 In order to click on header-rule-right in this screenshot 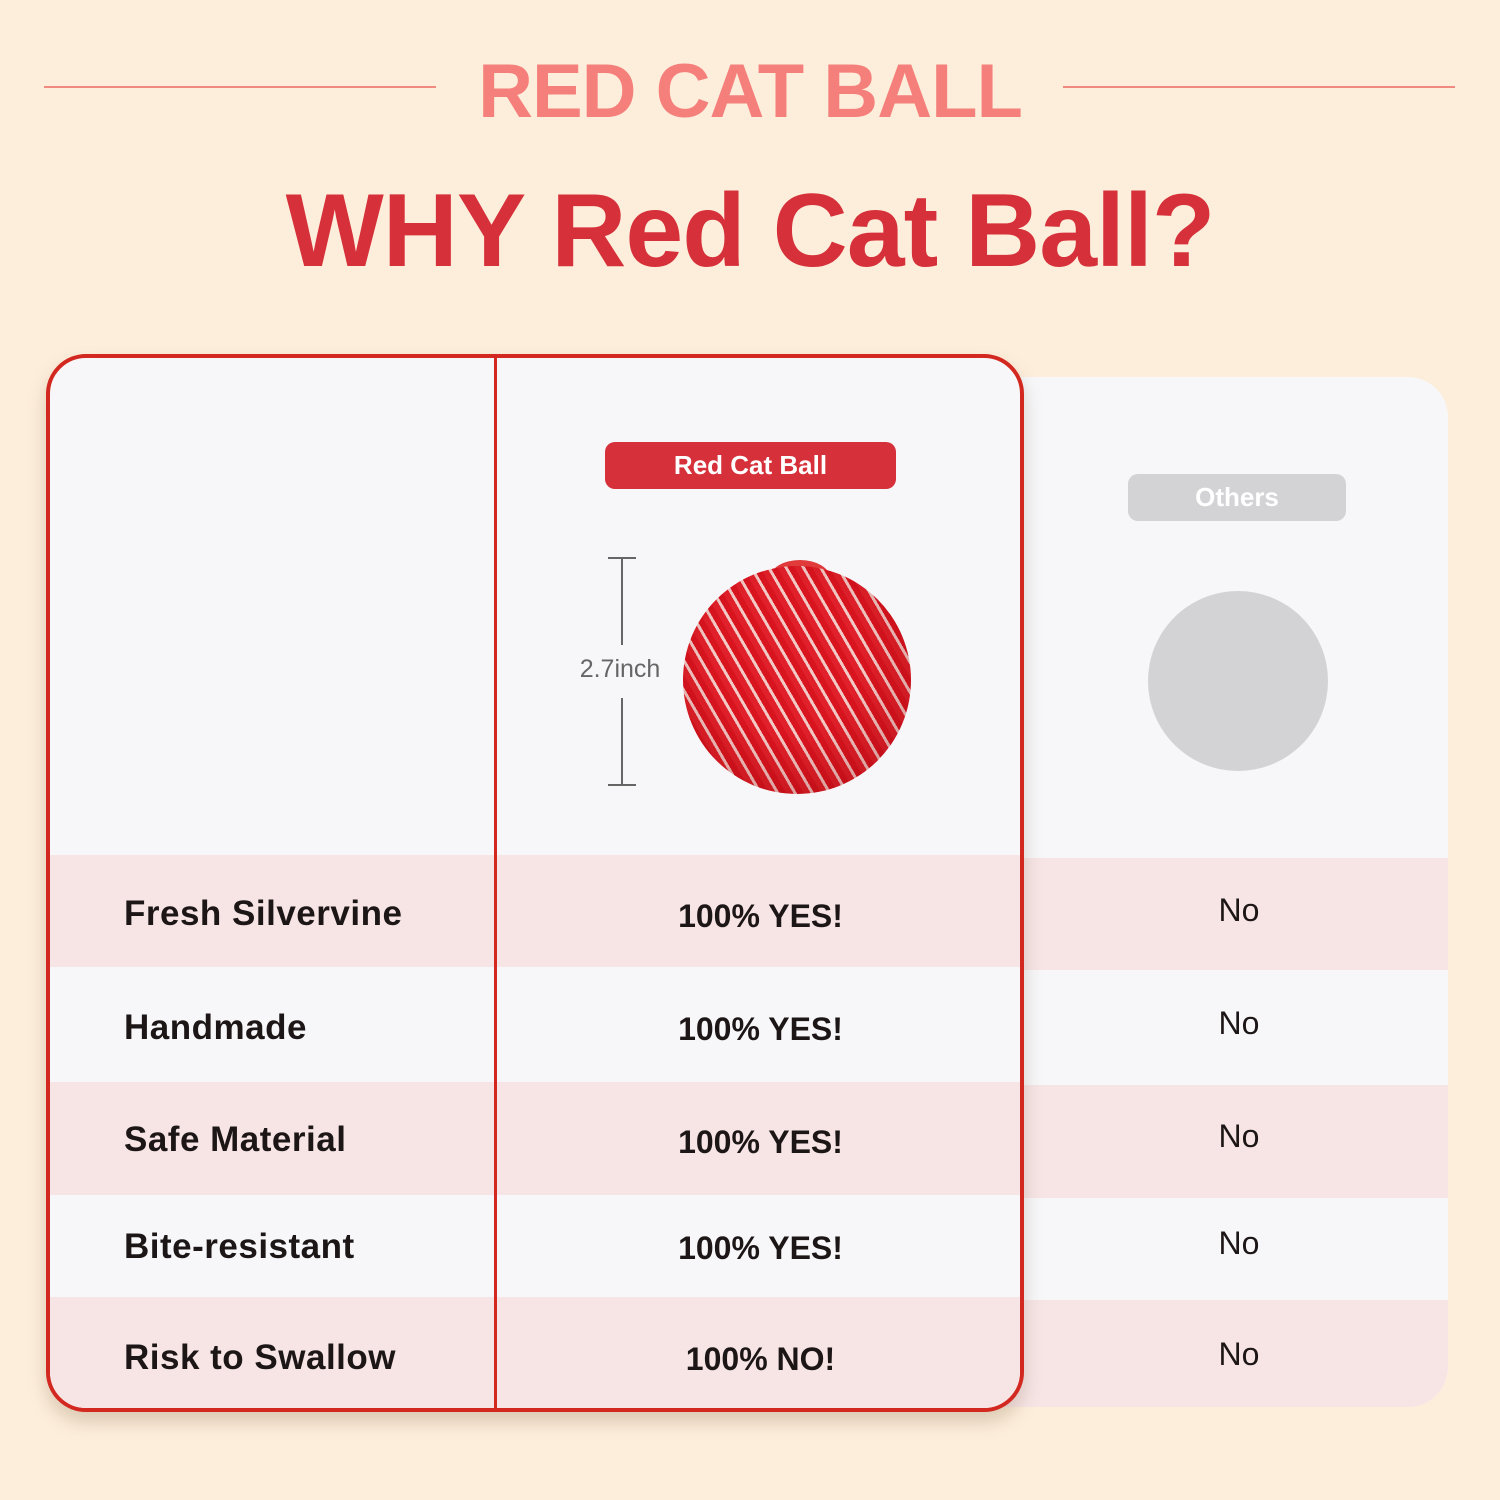, I will do `click(1259, 87)`.